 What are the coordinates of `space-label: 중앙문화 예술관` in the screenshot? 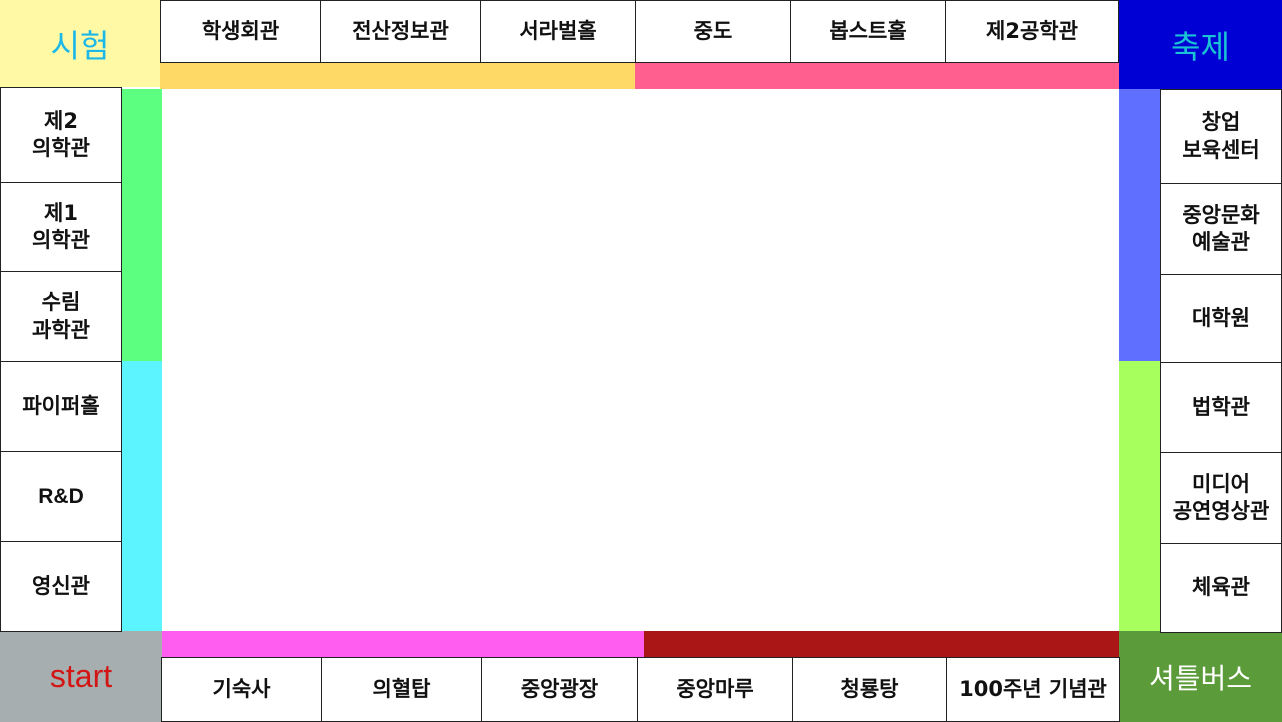 It's located at (1221, 228).